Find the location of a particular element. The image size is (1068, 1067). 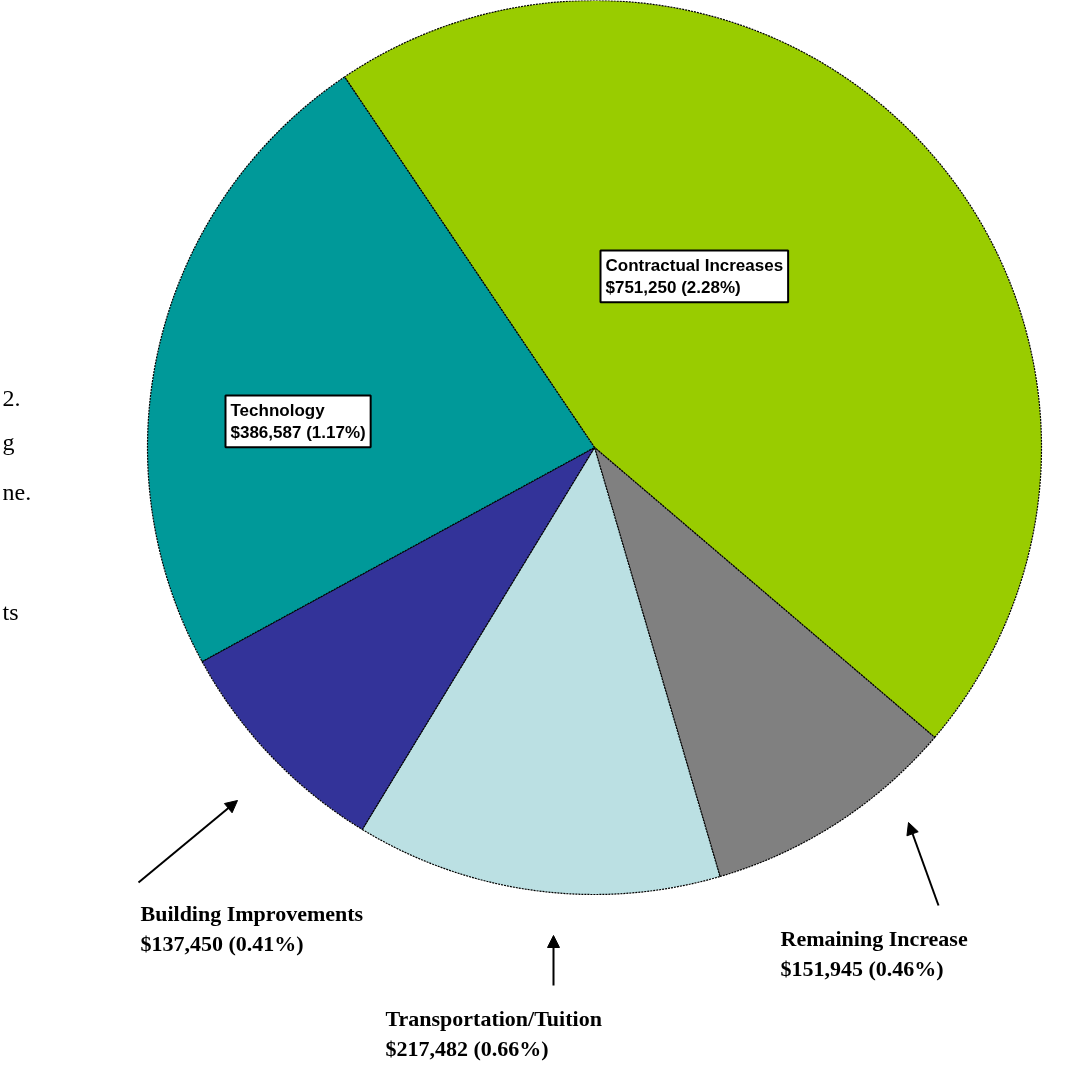

data-label: $217,482 (0.66%) is located at coordinates (467, 1048).